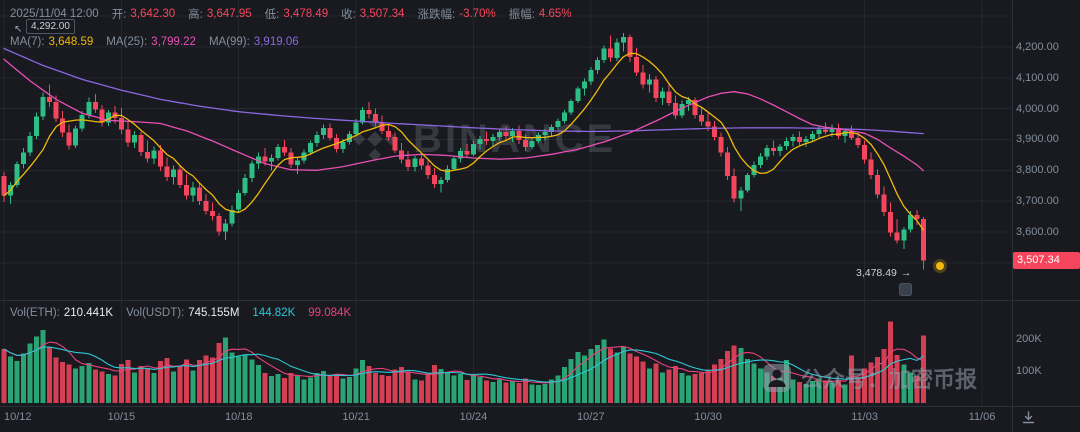  Describe the element at coordinates (18, 417) in the screenshot. I see `time-axis-label: 10/12` at that location.